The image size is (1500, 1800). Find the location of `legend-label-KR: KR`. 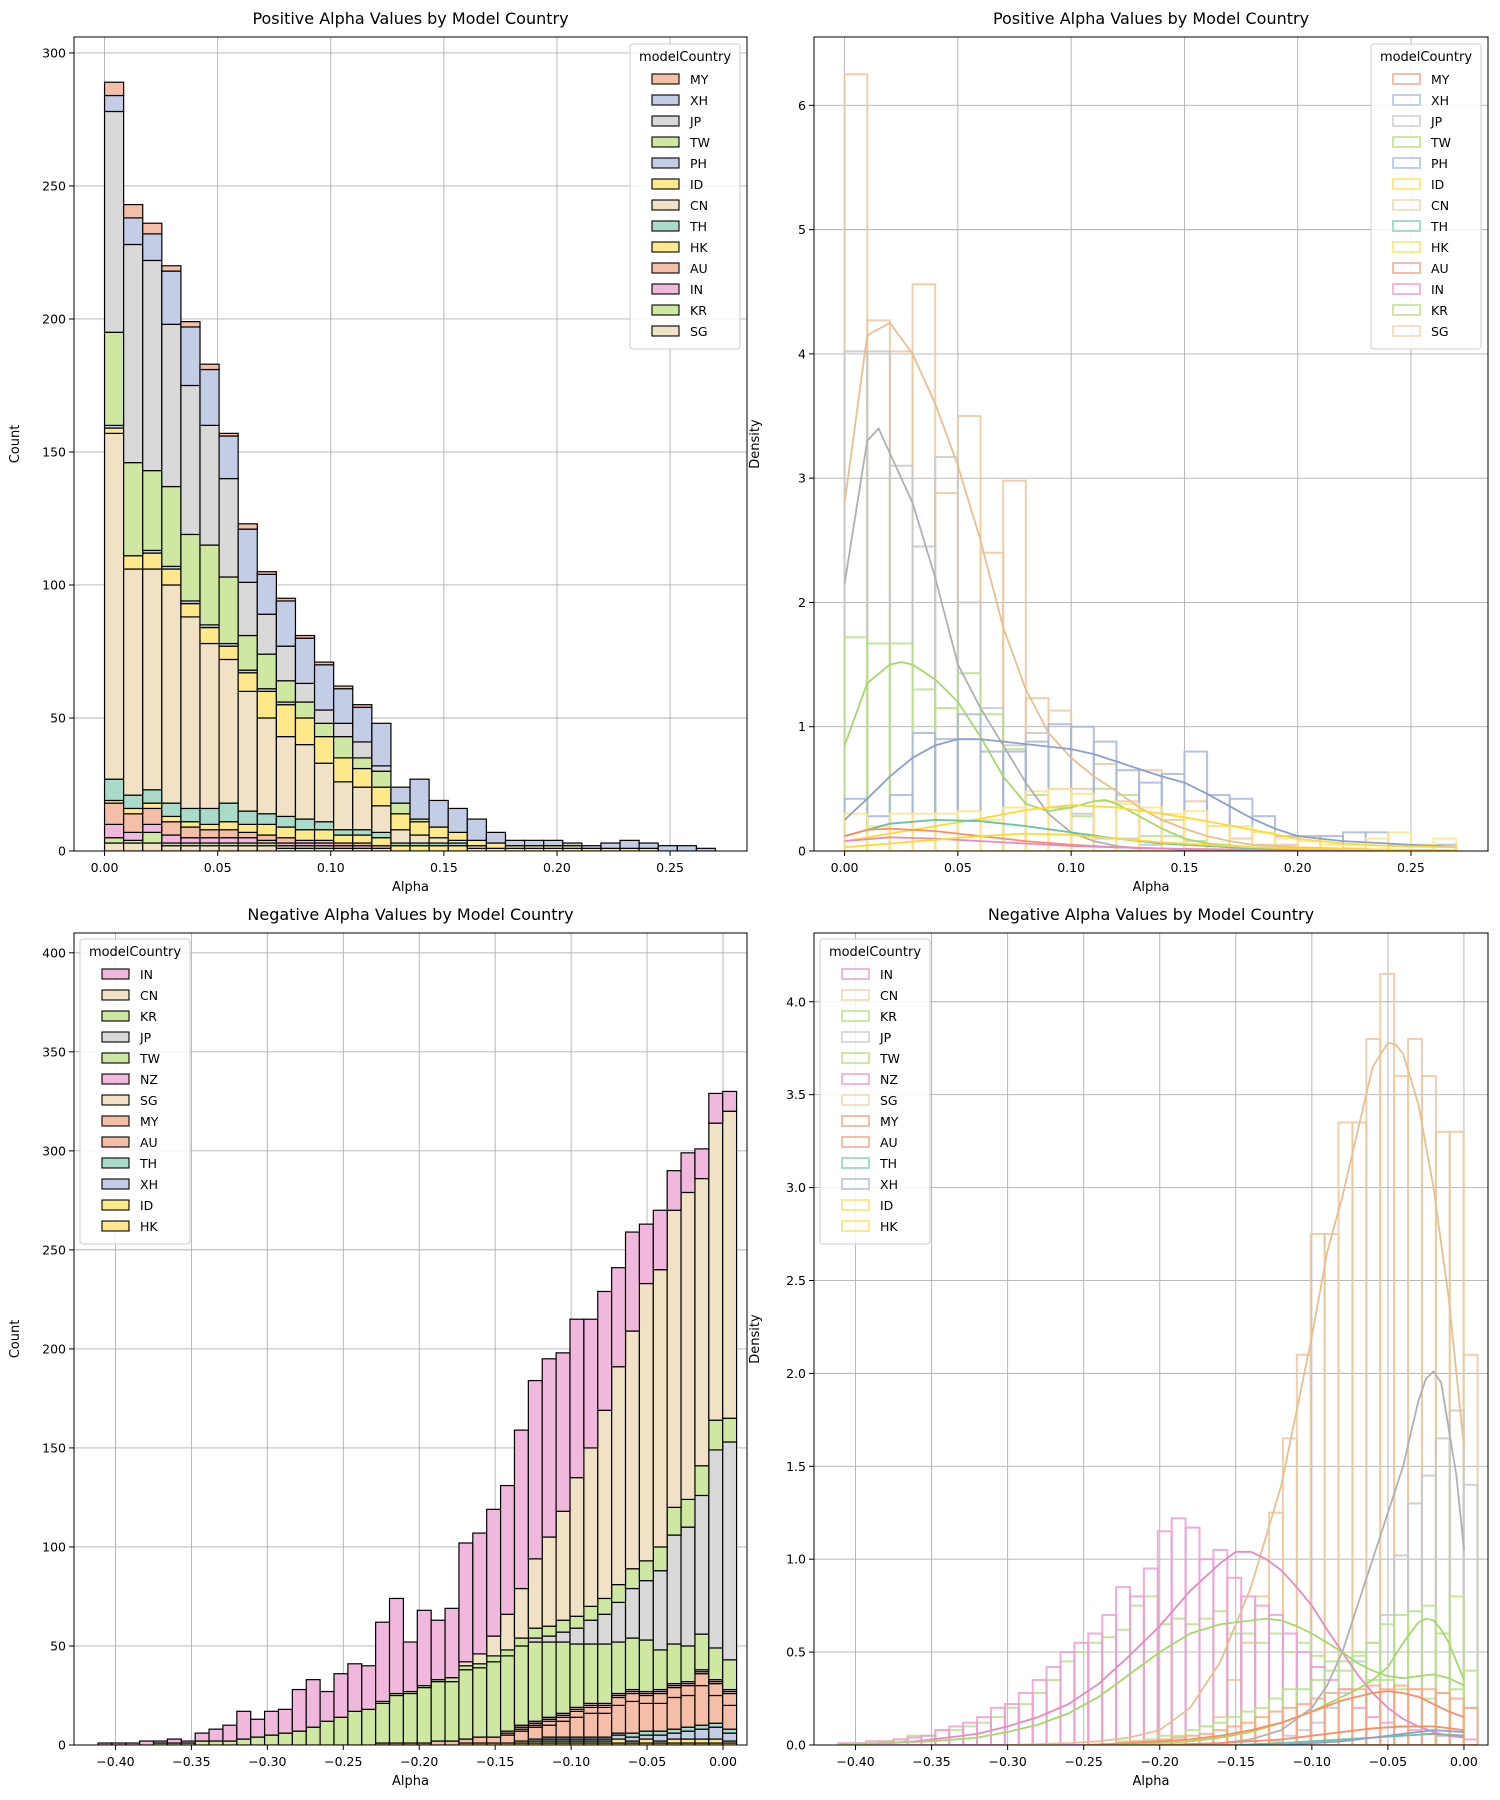

legend-label-KR: KR is located at coordinates (888, 1016).